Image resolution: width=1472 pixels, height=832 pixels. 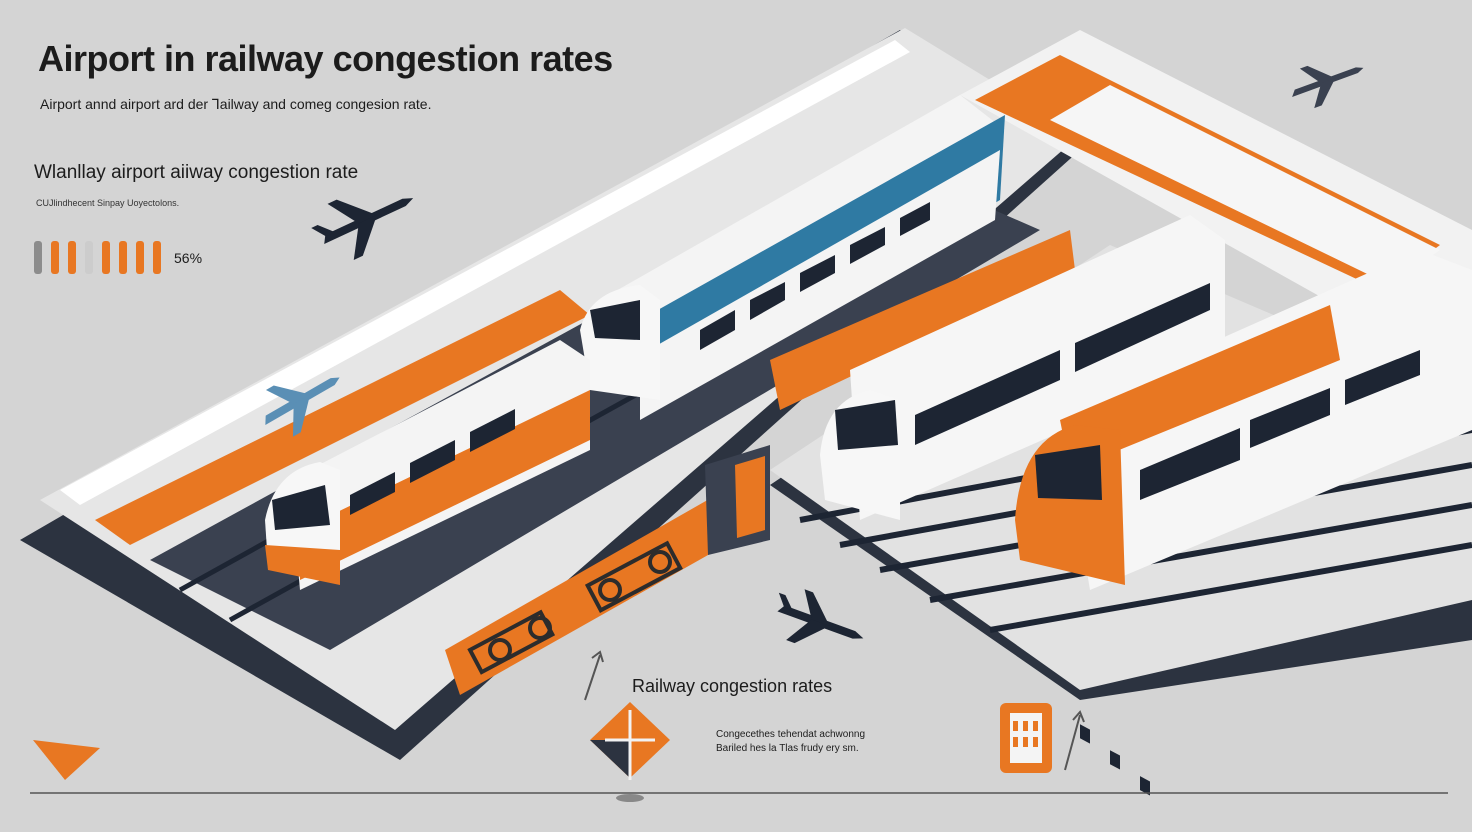 What do you see at coordinates (615, 320) in the screenshot?
I see `blue-train-windshield` at bounding box center [615, 320].